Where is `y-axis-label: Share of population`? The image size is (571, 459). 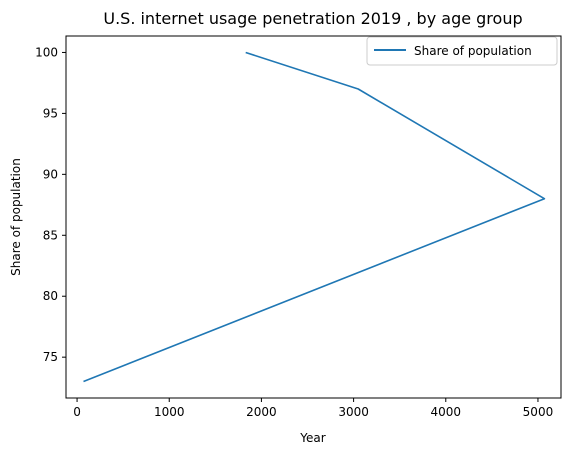
y-axis-label: Share of population is located at coordinates (16, 217).